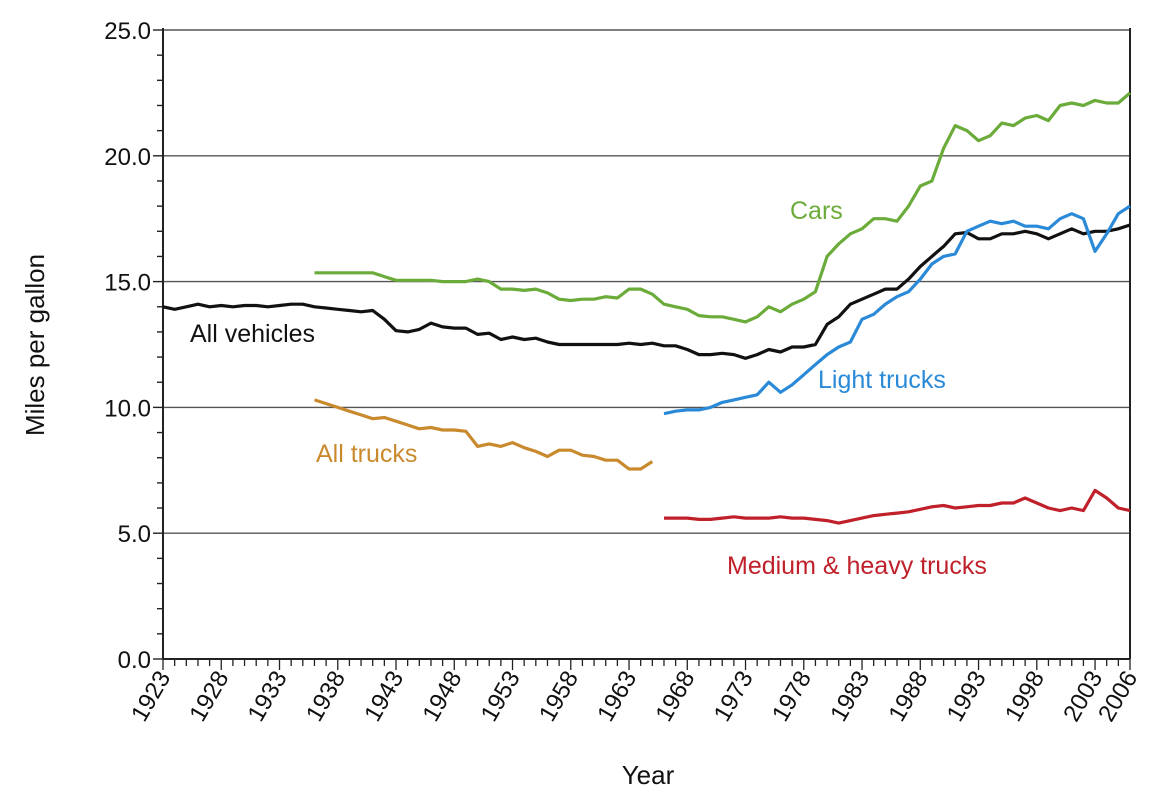  I want to click on y-axis-ticks: 0.0 5.0 10.0 15.0 20.0 25.0, so click(133, 346).